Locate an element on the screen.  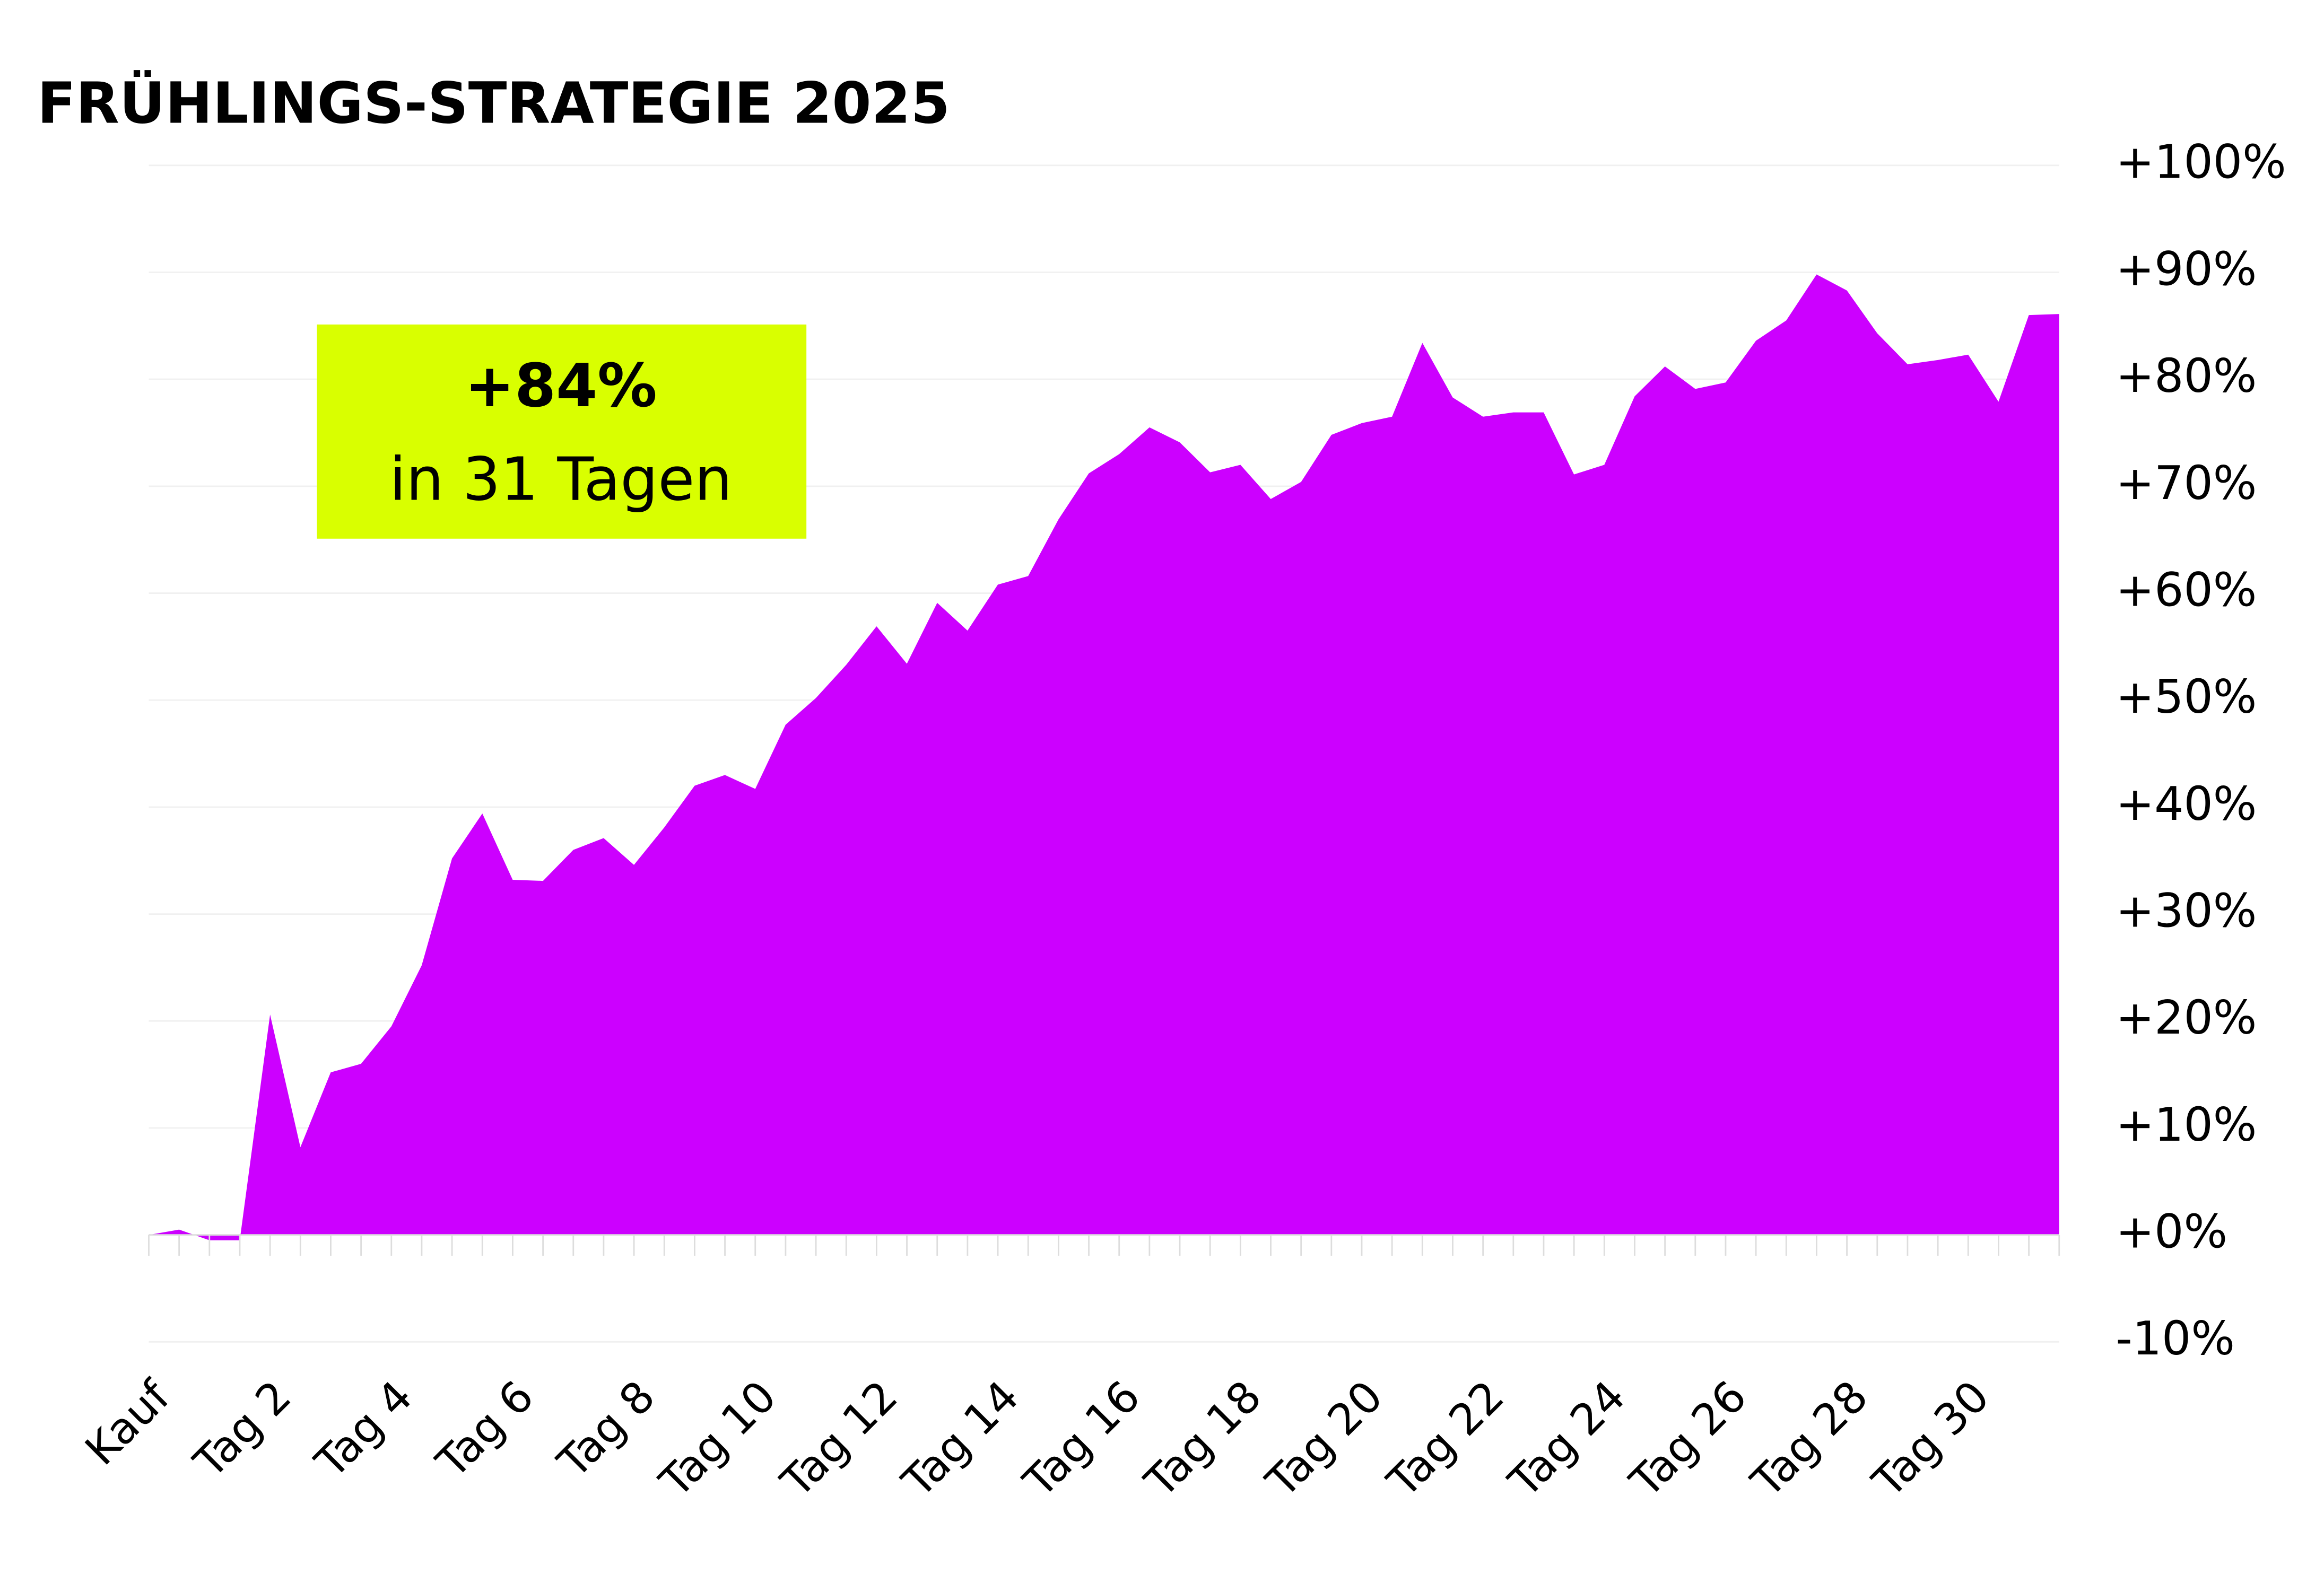
y-tick-label: +80% is located at coordinates (2186, 376).